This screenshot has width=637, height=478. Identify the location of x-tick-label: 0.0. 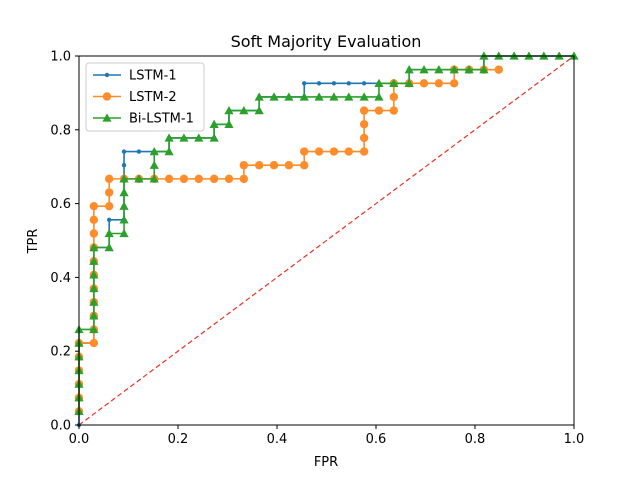
(79, 439).